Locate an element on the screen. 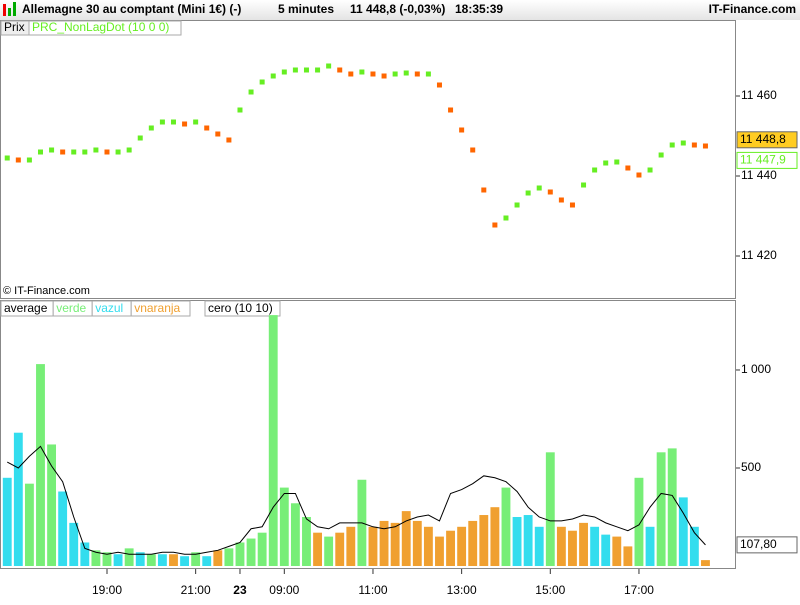  x-tick-label: 21:00 is located at coordinates (196, 590).